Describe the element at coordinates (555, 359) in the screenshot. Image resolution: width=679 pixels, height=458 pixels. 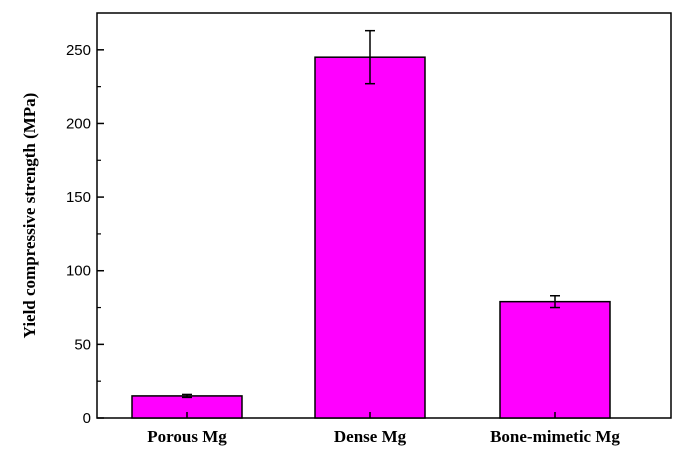
I see `bar-bone-mimetic-mg` at that location.